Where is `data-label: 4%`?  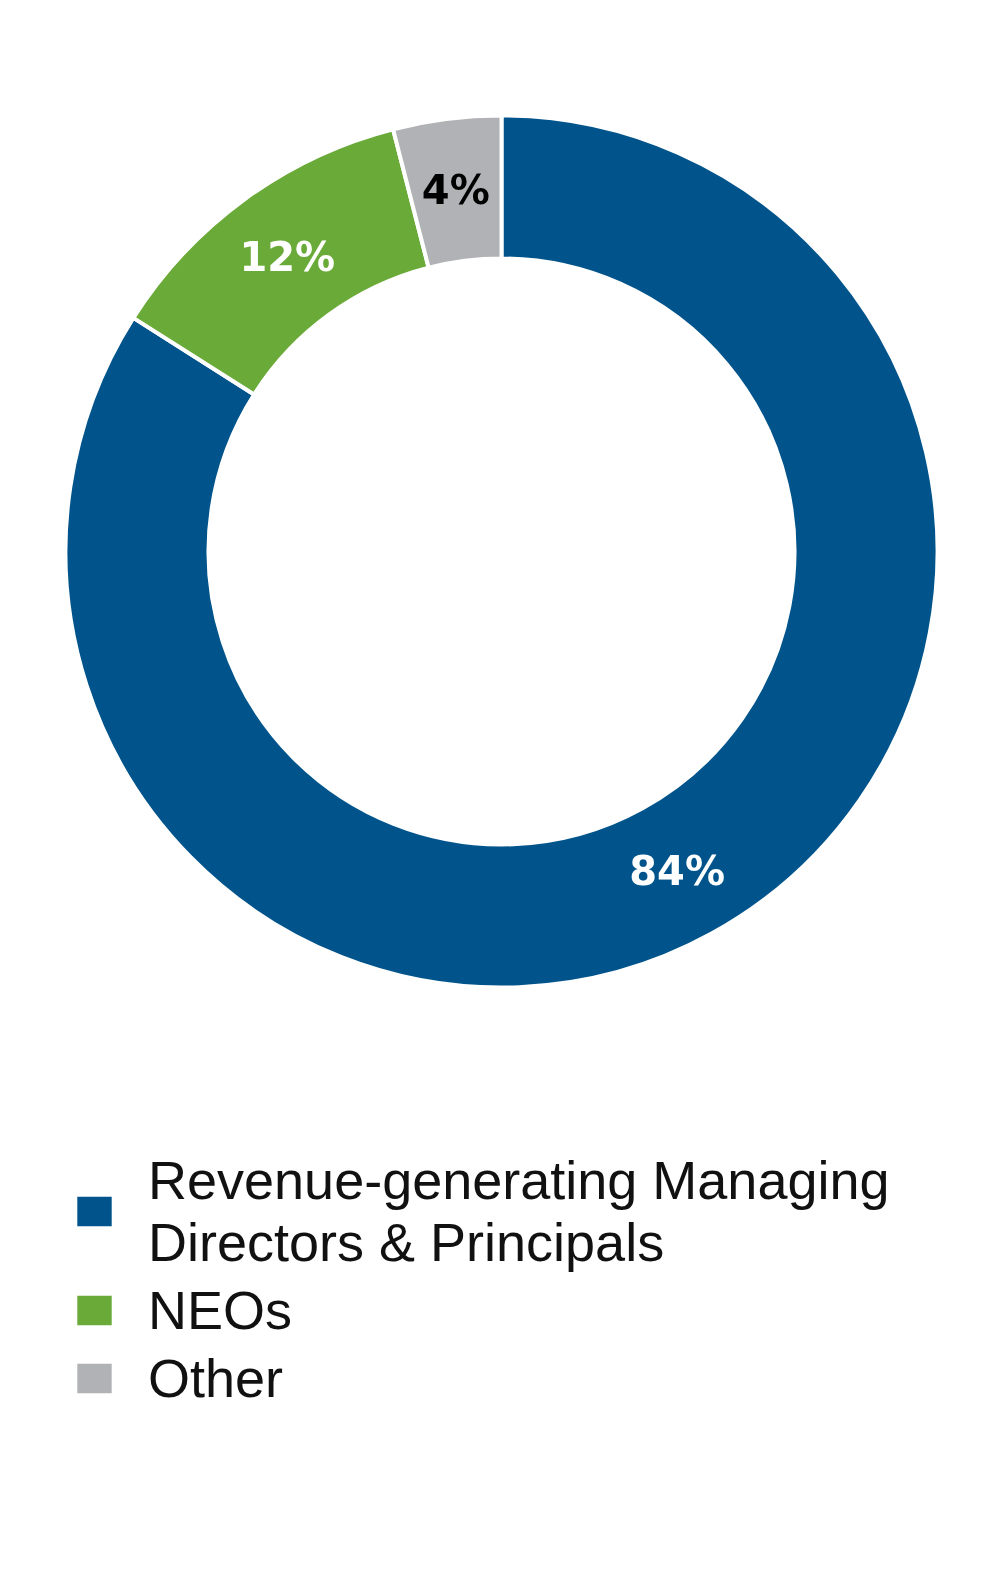 data-label: 4% is located at coordinates (455, 189).